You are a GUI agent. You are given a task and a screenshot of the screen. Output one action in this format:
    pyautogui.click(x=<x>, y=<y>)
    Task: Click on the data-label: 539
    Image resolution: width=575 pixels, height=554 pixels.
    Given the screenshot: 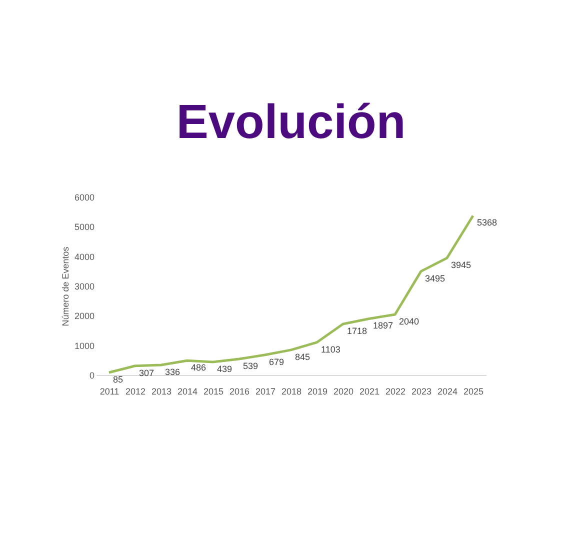 What is the action you would take?
    pyautogui.click(x=250, y=366)
    